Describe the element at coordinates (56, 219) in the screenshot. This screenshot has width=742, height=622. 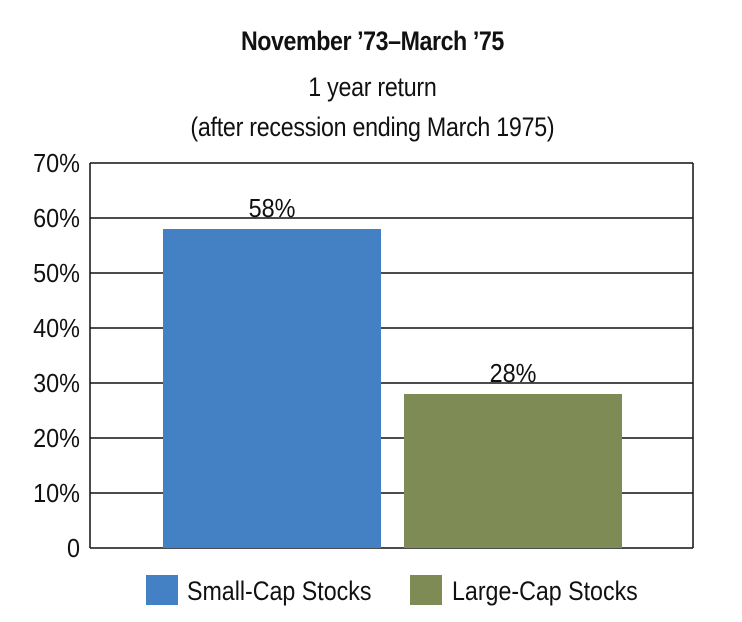
I see `y-tick-label: 60%` at that location.